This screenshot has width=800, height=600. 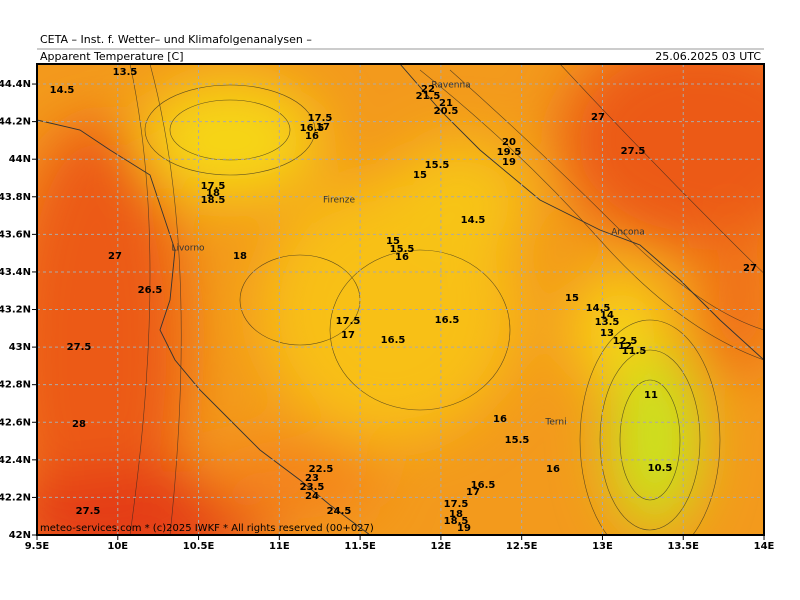 What do you see at coordinates (15, 234) in the screenshot?
I see `lat-tick-label: 43.6N` at bounding box center [15, 234].